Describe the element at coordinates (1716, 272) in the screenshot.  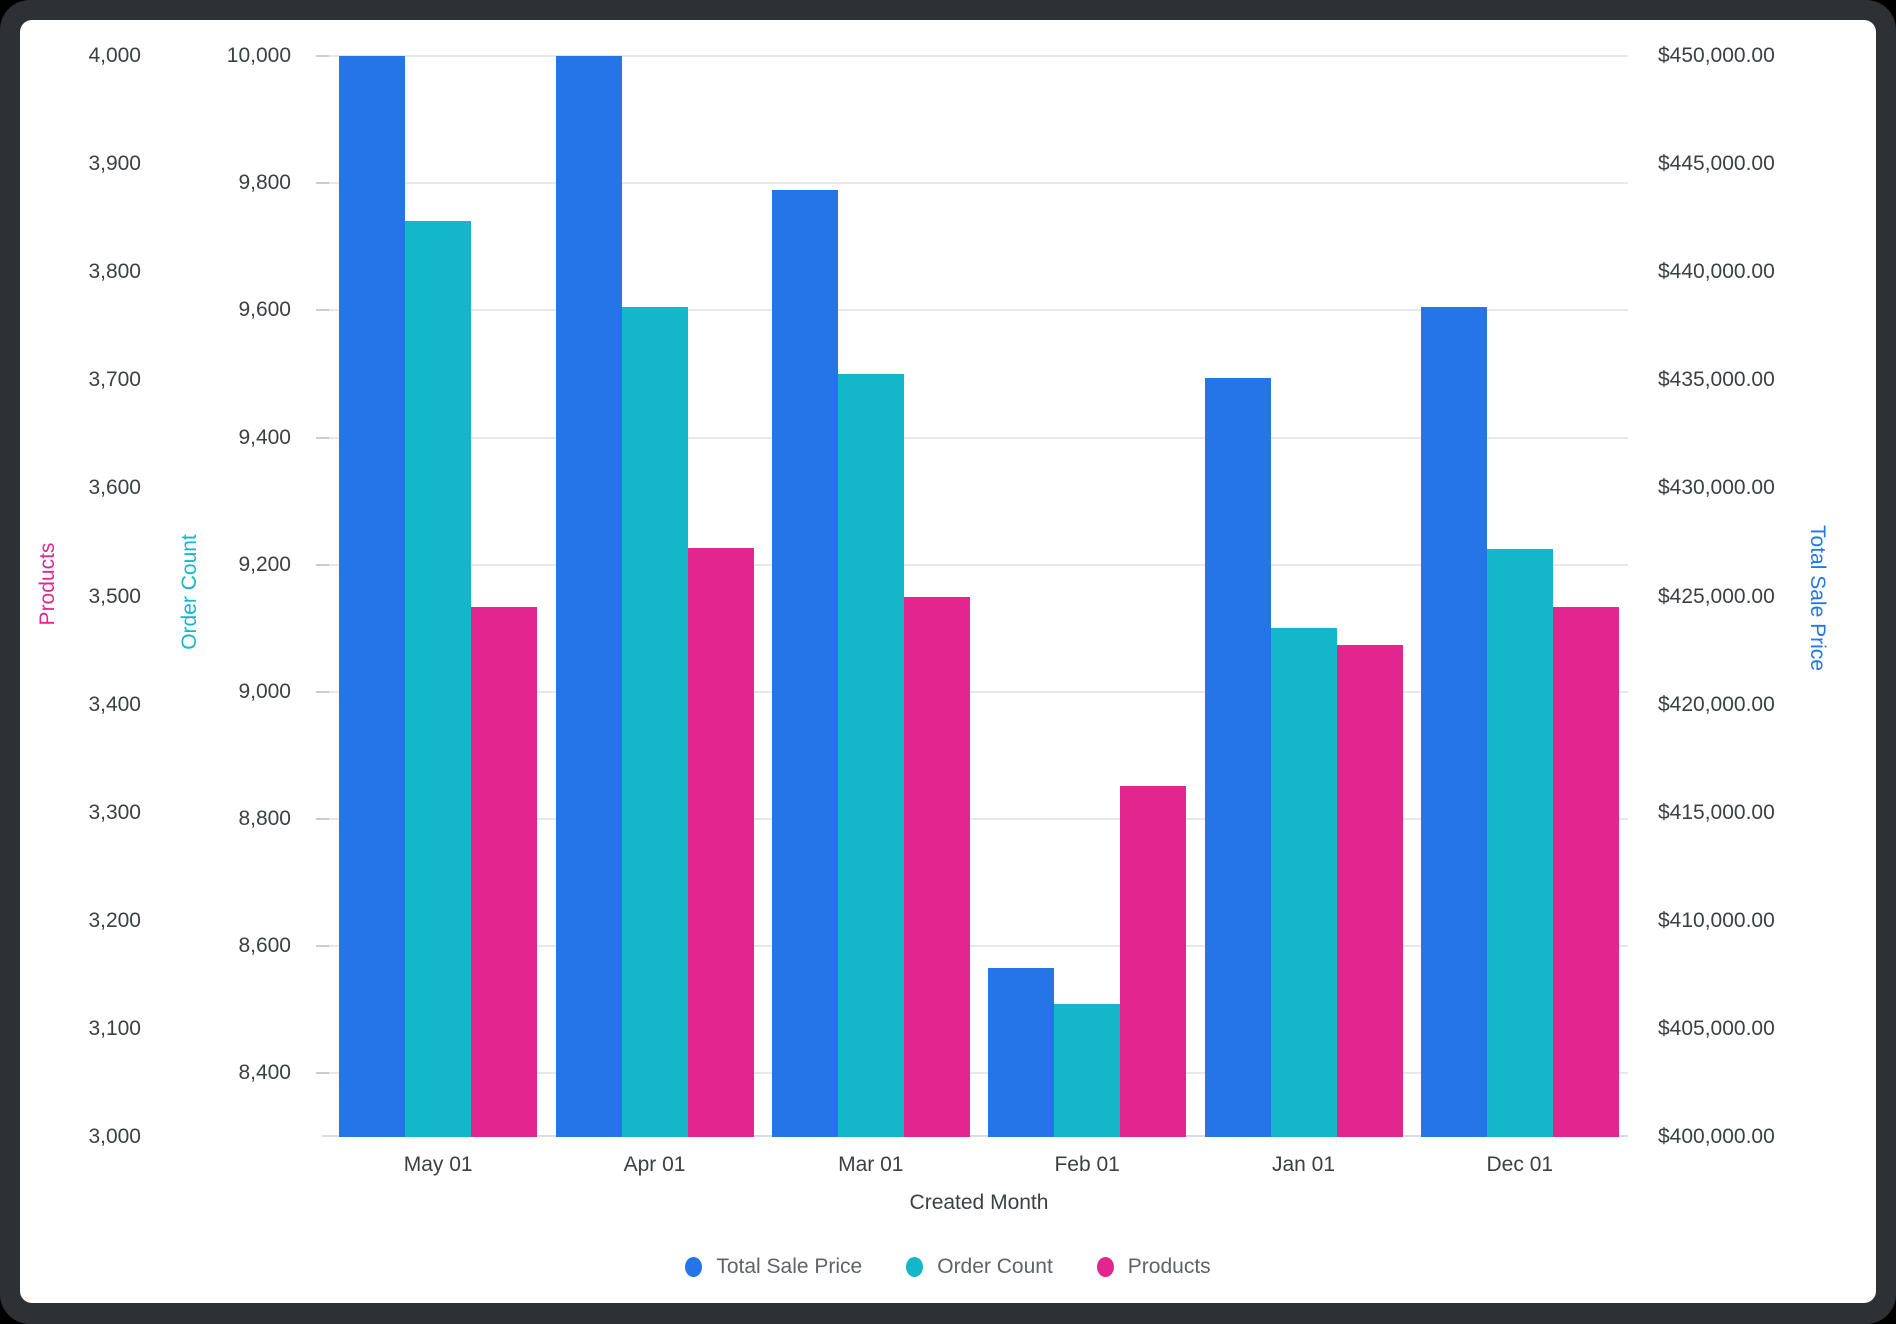
I see `total-sale-price-tick-label: $440,000.00` at that location.